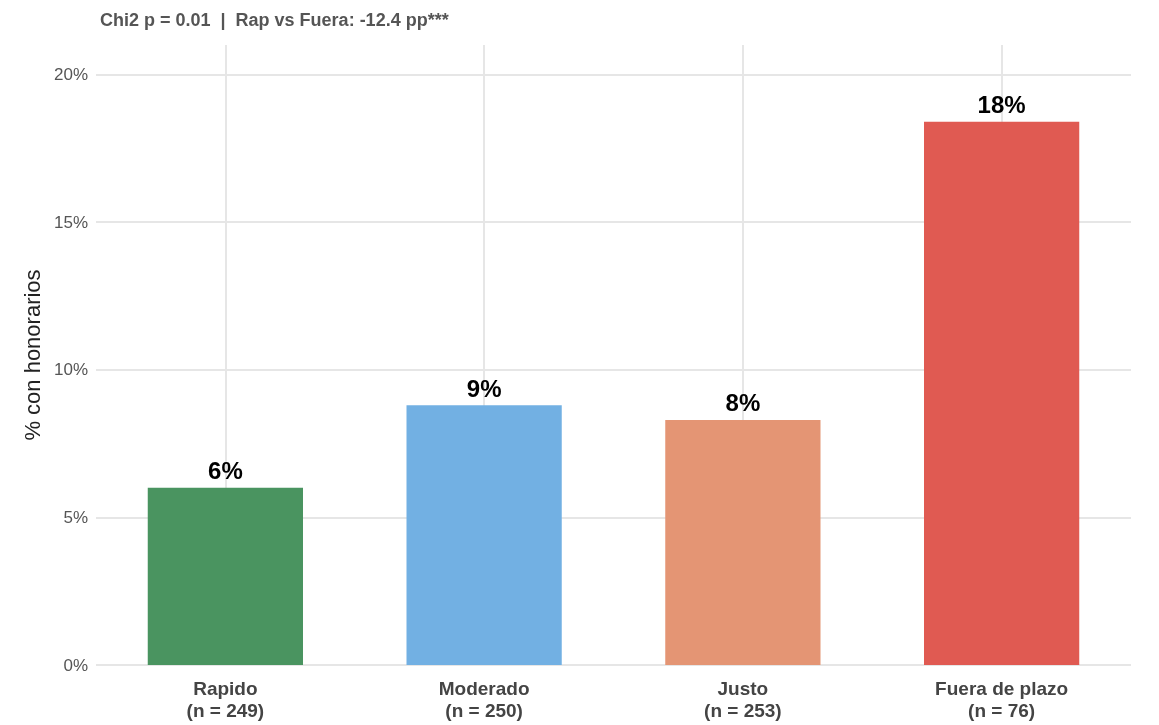 Image resolution: width=1159 pixels, height=725 pixels. I want to click on y-axis-title: % con honorarios, so click(32, 355).